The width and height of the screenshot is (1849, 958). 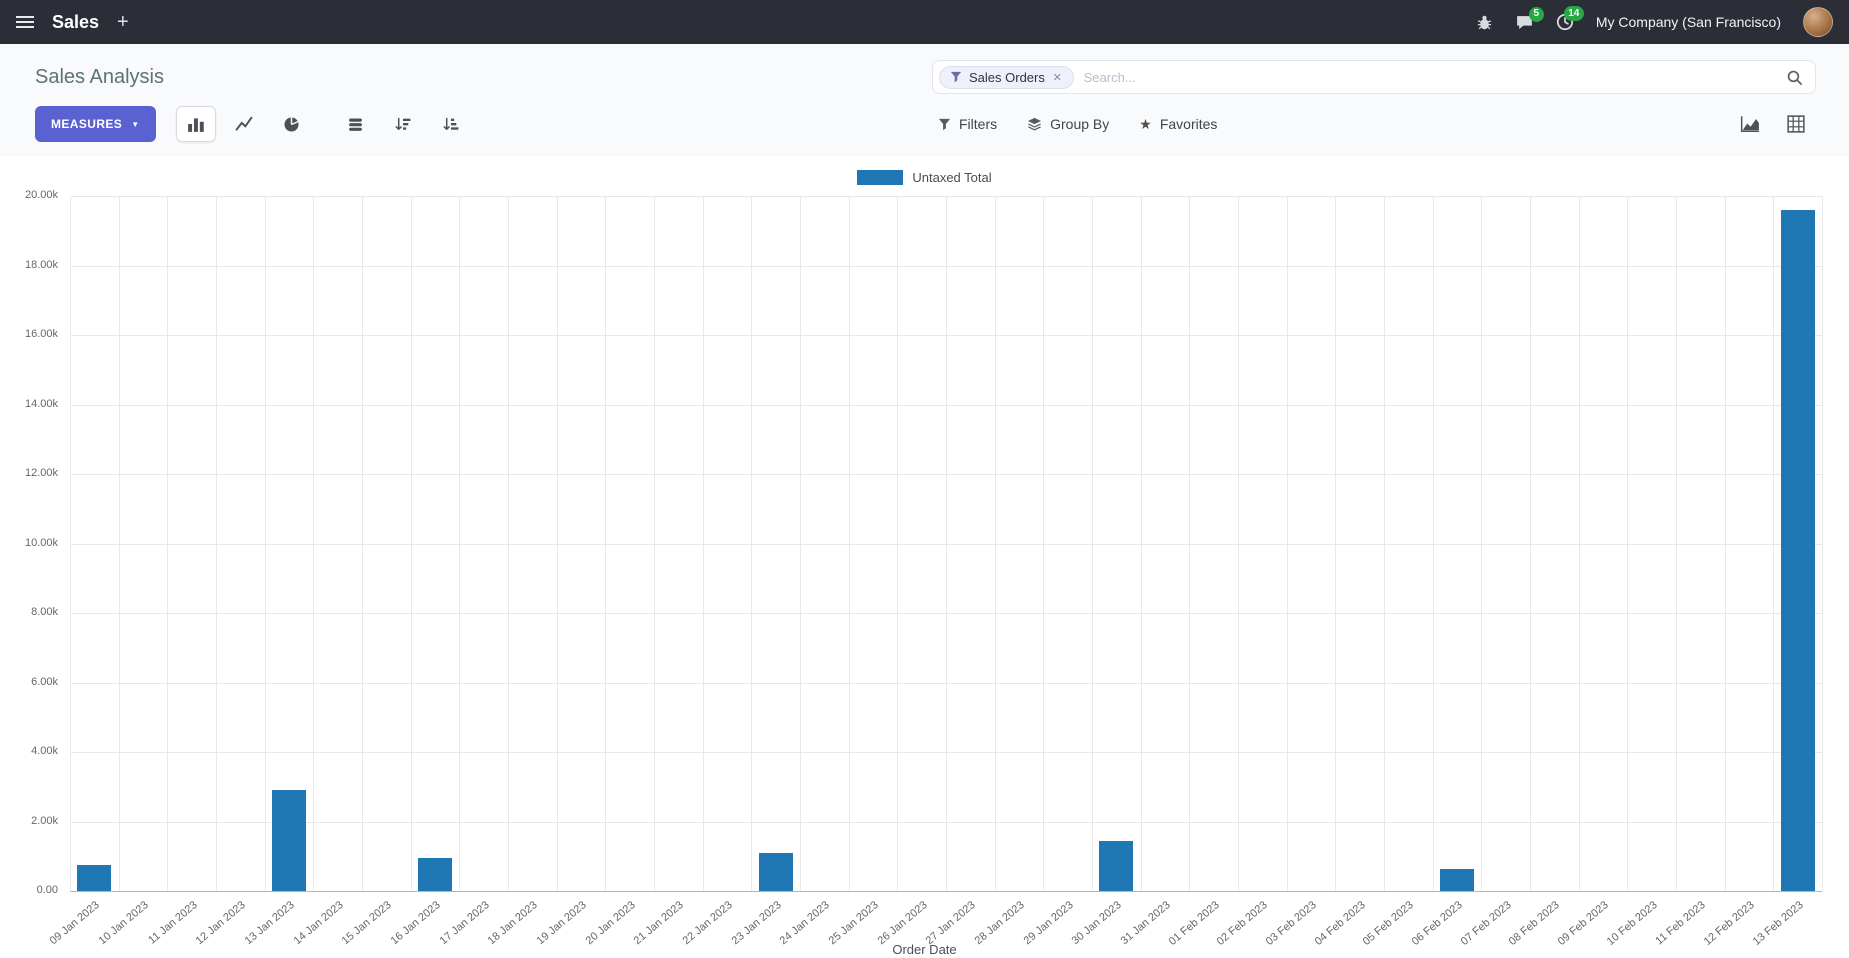 What do you see at coordinates (1057, 77) in the screenshot?
I see `facet-remove-button: ×` at bounding box center [1057, 77].